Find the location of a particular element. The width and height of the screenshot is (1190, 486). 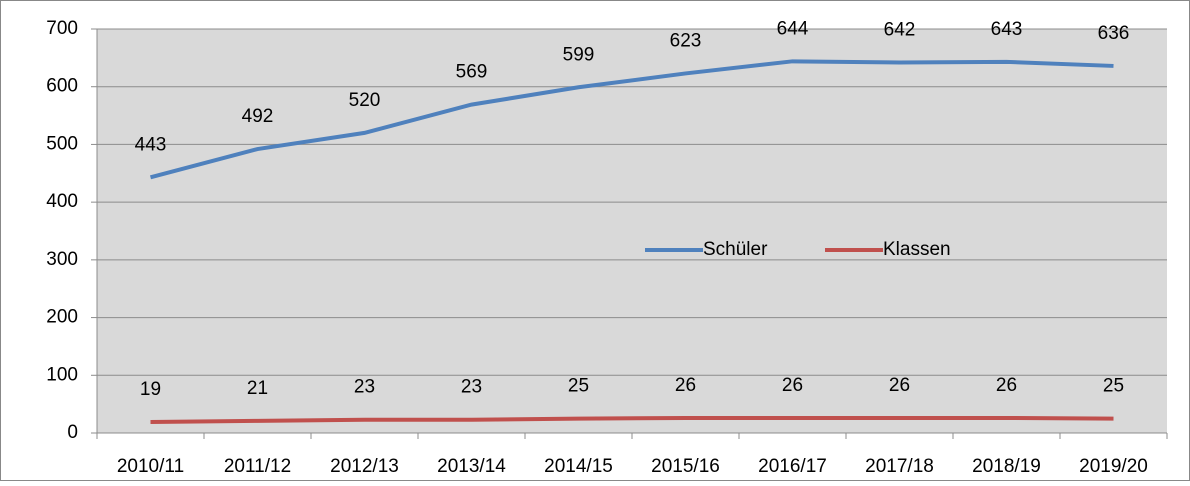

line-series is located at coordinates (632, 420).